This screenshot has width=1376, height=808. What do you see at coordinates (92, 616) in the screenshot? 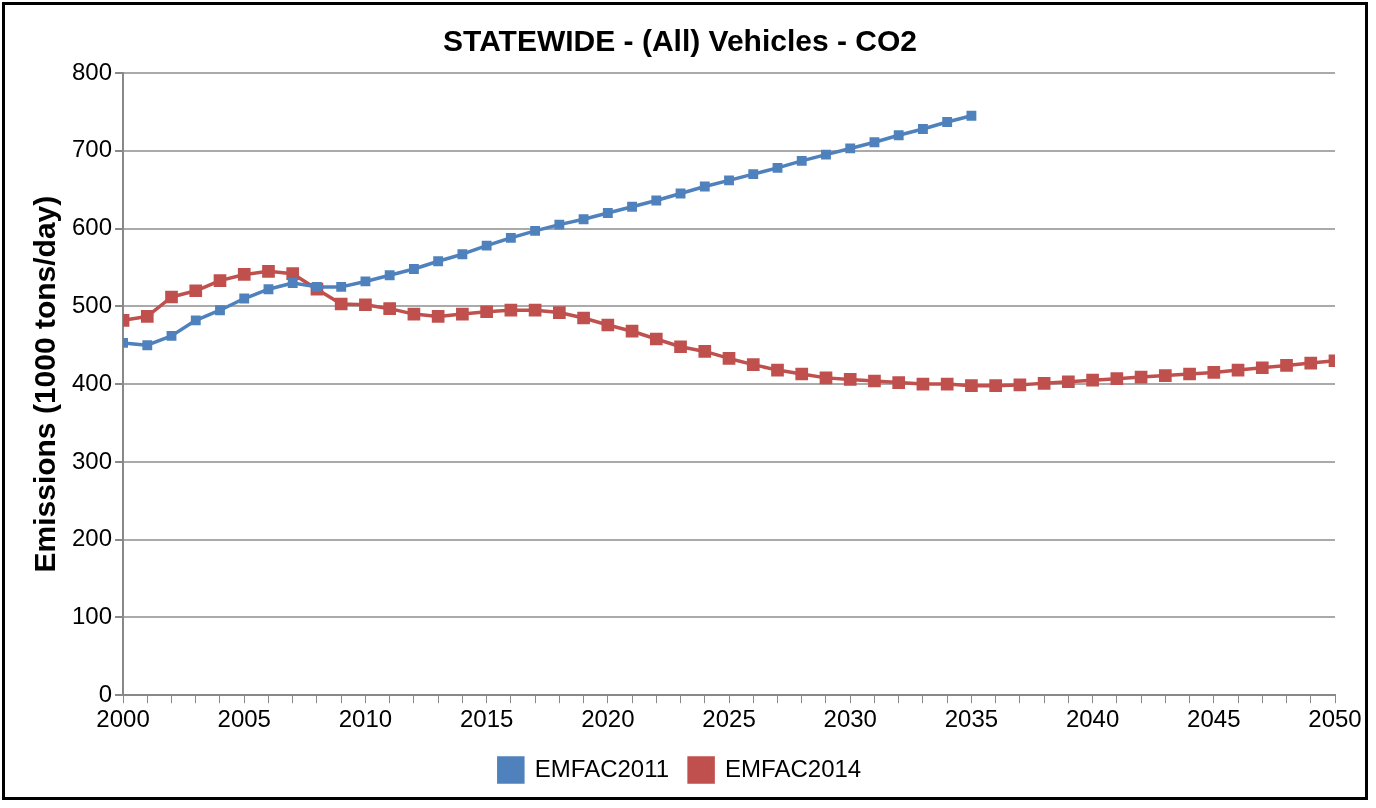
I see `y-tick-label: 100` at bounding box center [92, 616].